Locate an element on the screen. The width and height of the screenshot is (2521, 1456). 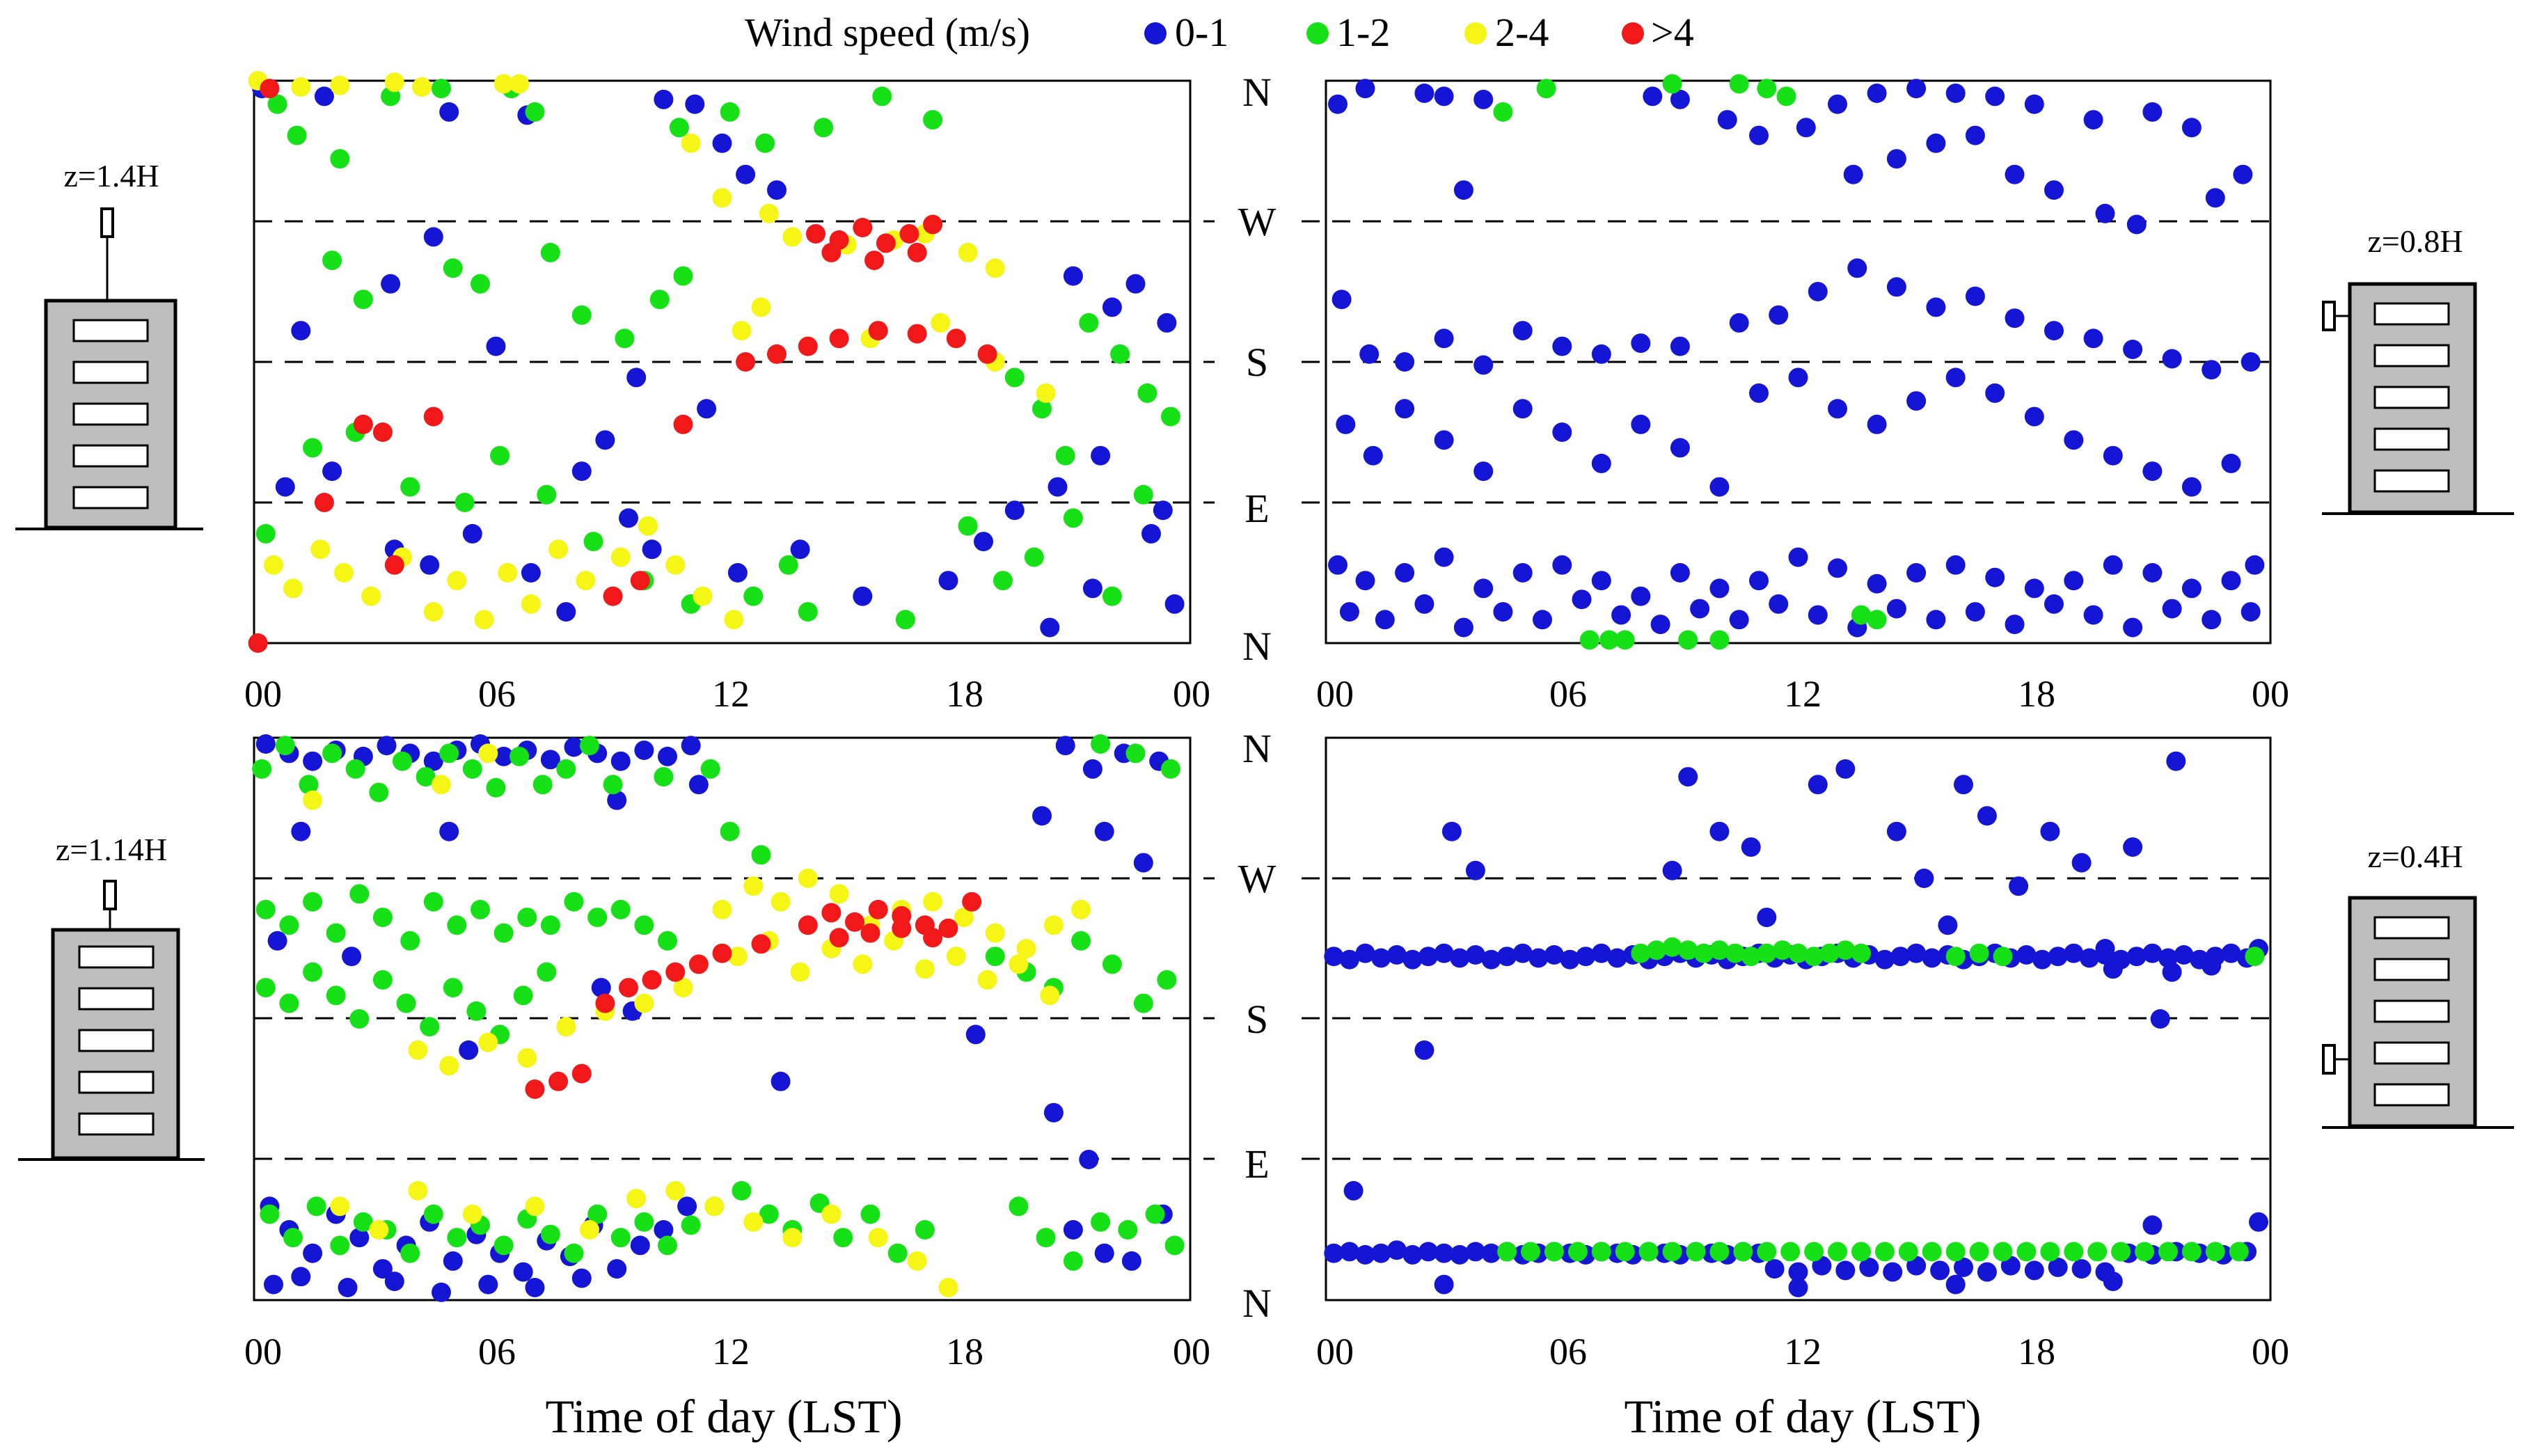
legend-label-2-4: 2-4 is located at coordinates (1522, 32).